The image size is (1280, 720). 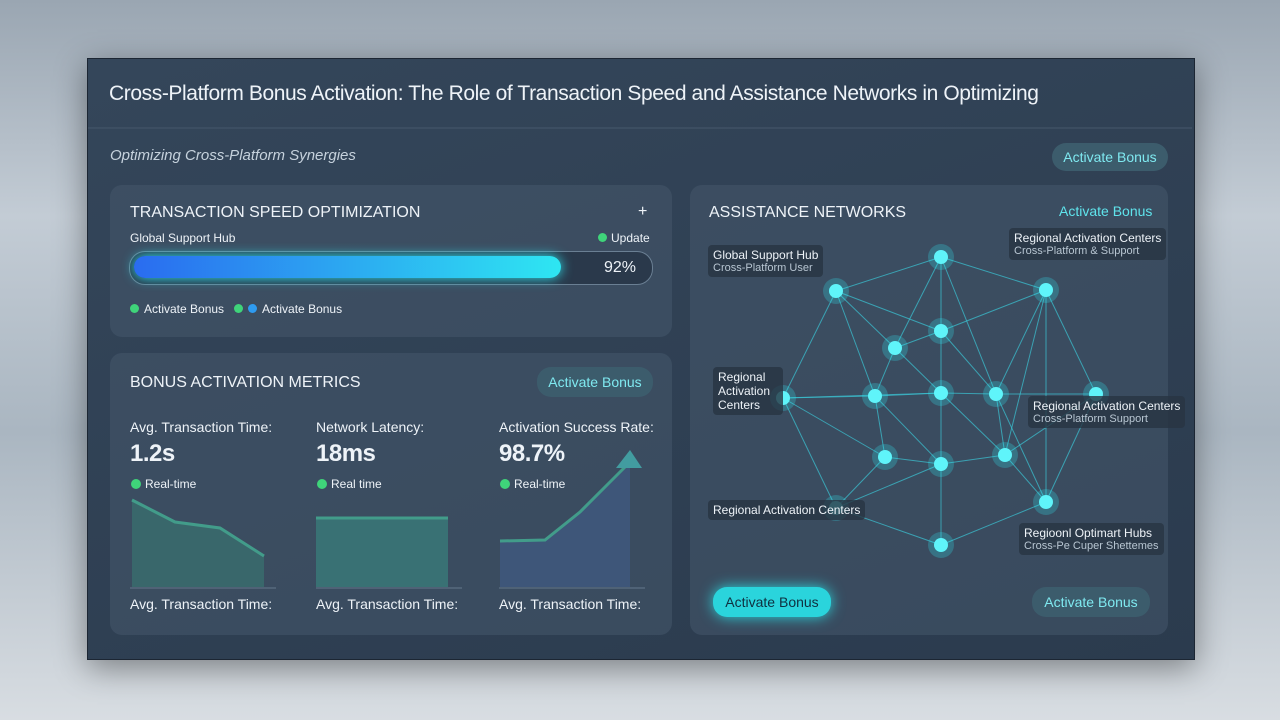 What do you see at coordinates (347, 267) in the screenshot?
I see `progress-fill` at bounding box center [347, 267].